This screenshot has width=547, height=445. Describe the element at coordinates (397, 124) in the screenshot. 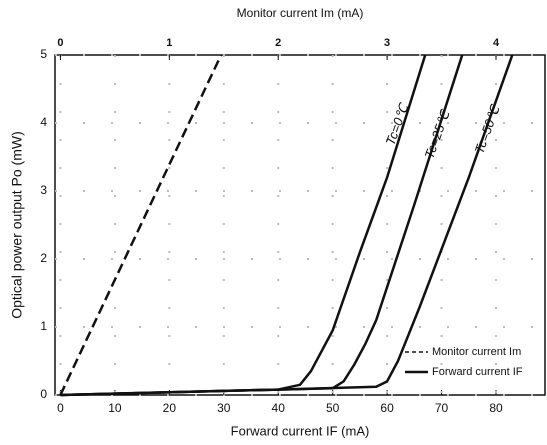

I see `series-label: Tc=0℃` at that location.